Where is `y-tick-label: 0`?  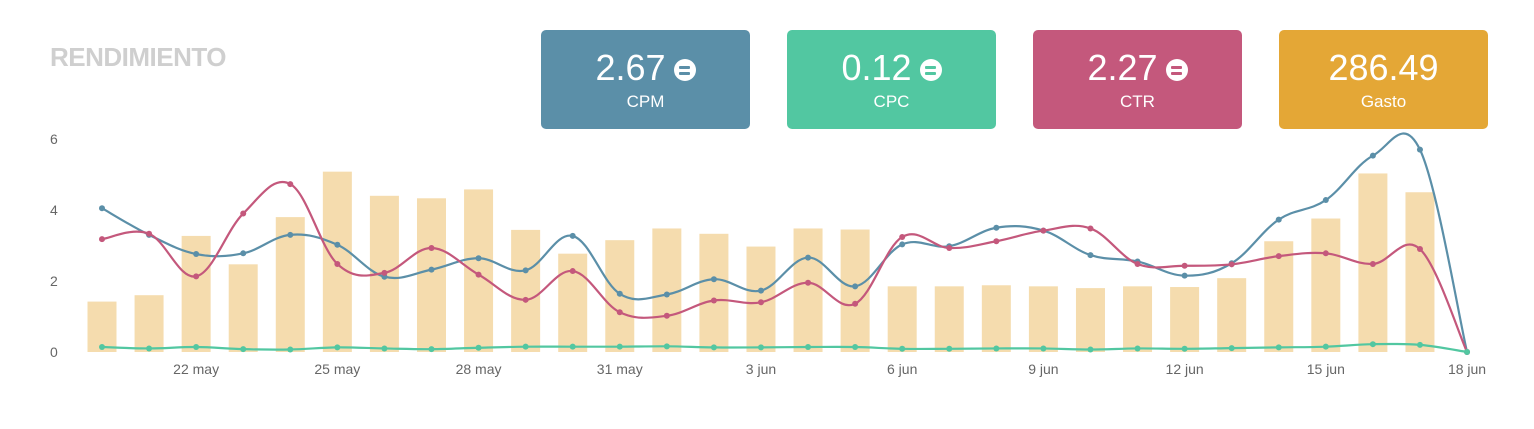
y-tick-label: 0 is located at coordinates (54, 352).